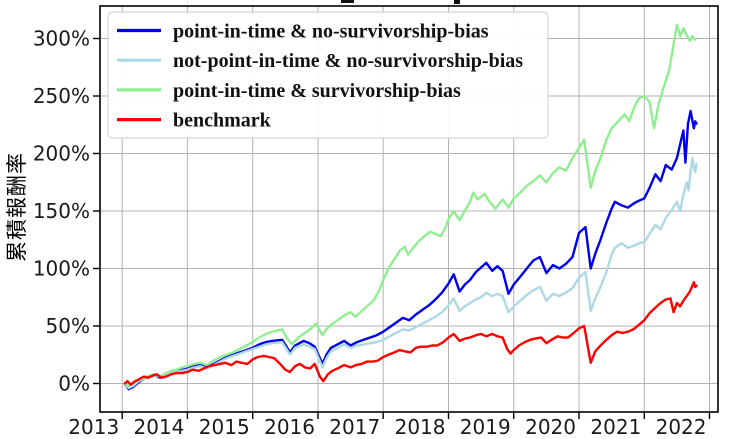  I want to click on x-tick-label: 2017, so click(354, 427).